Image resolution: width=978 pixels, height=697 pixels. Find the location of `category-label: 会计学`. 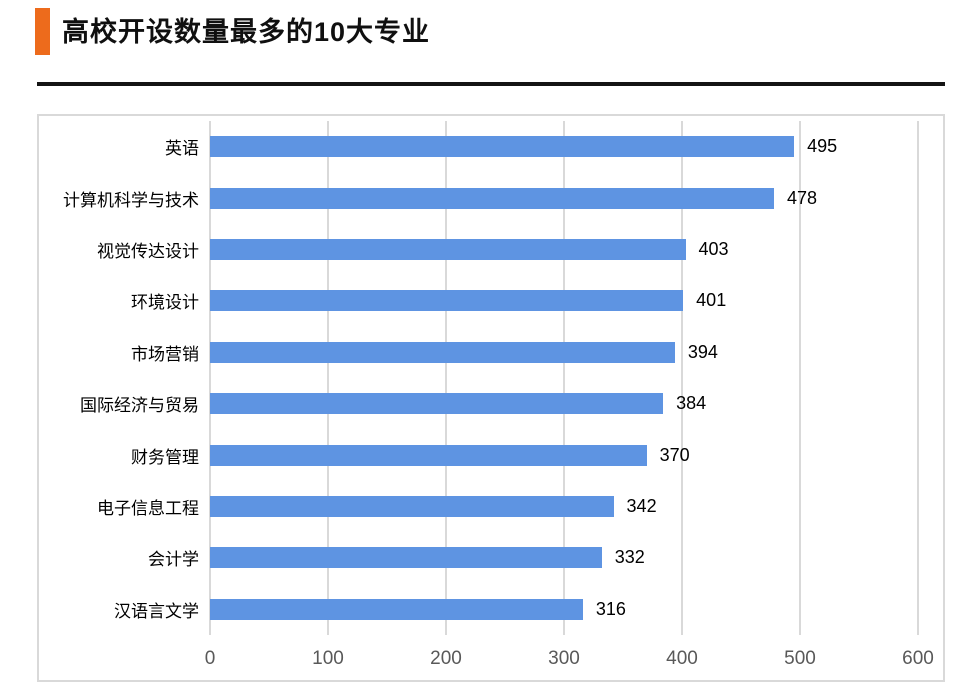

category-label: 会计学 is located at coordinates (173, 560).